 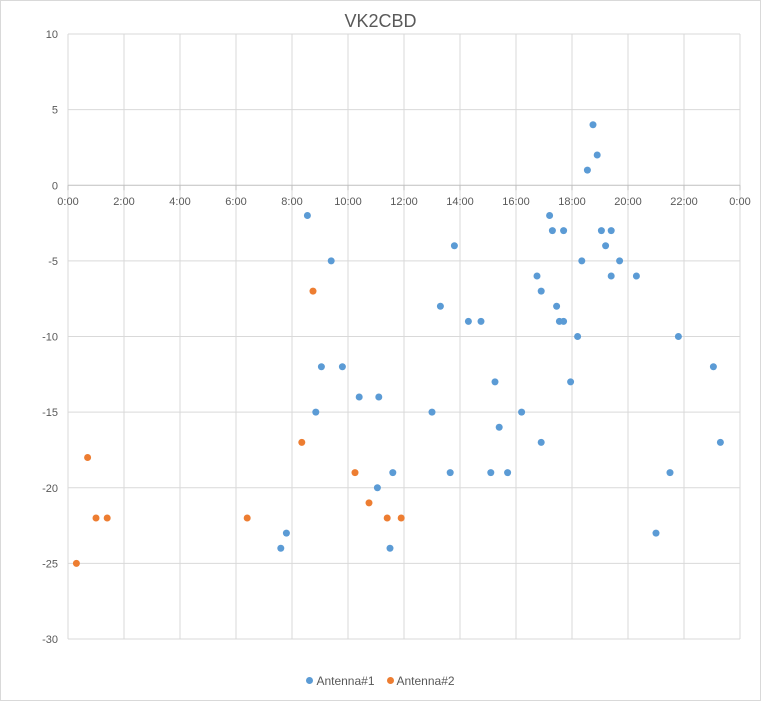 I want to click on y-tick-label: 5, so click(x=55, y=111).